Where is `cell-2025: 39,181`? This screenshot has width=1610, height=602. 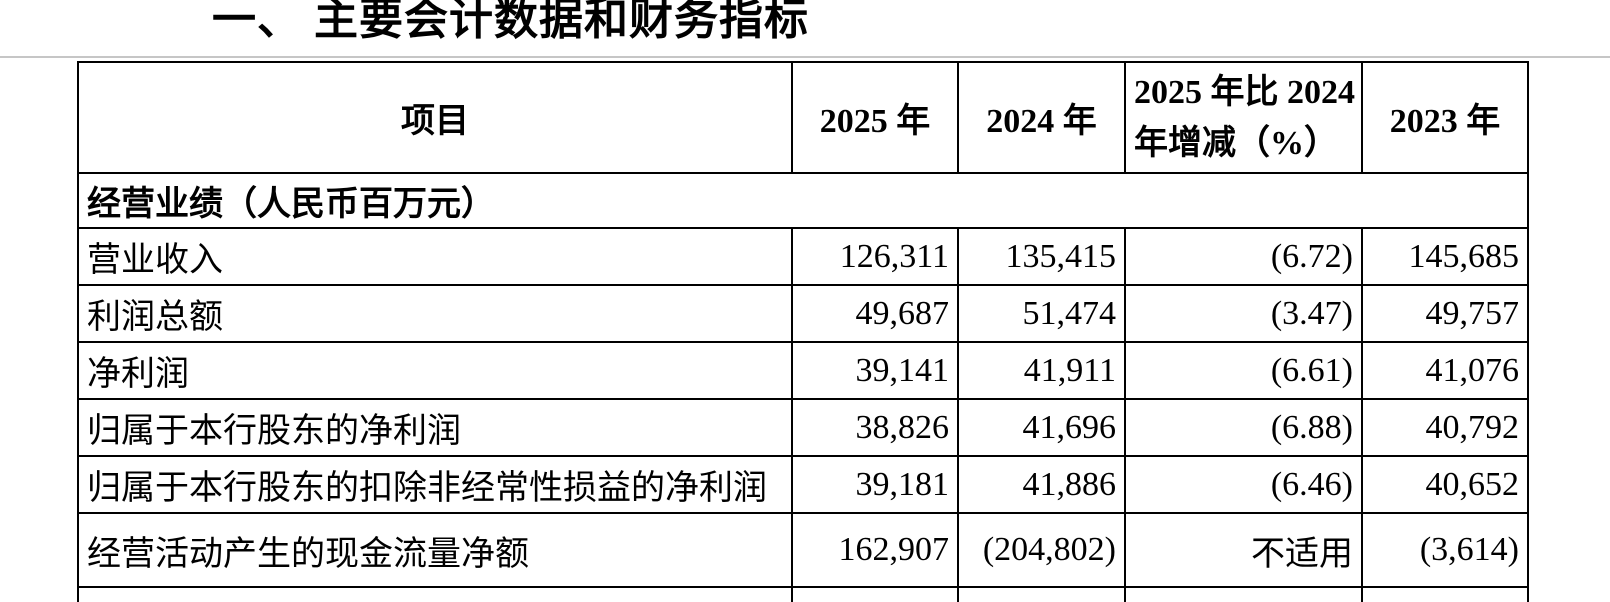 cell-2025: 39,181 is located at coordinates (875, 484).